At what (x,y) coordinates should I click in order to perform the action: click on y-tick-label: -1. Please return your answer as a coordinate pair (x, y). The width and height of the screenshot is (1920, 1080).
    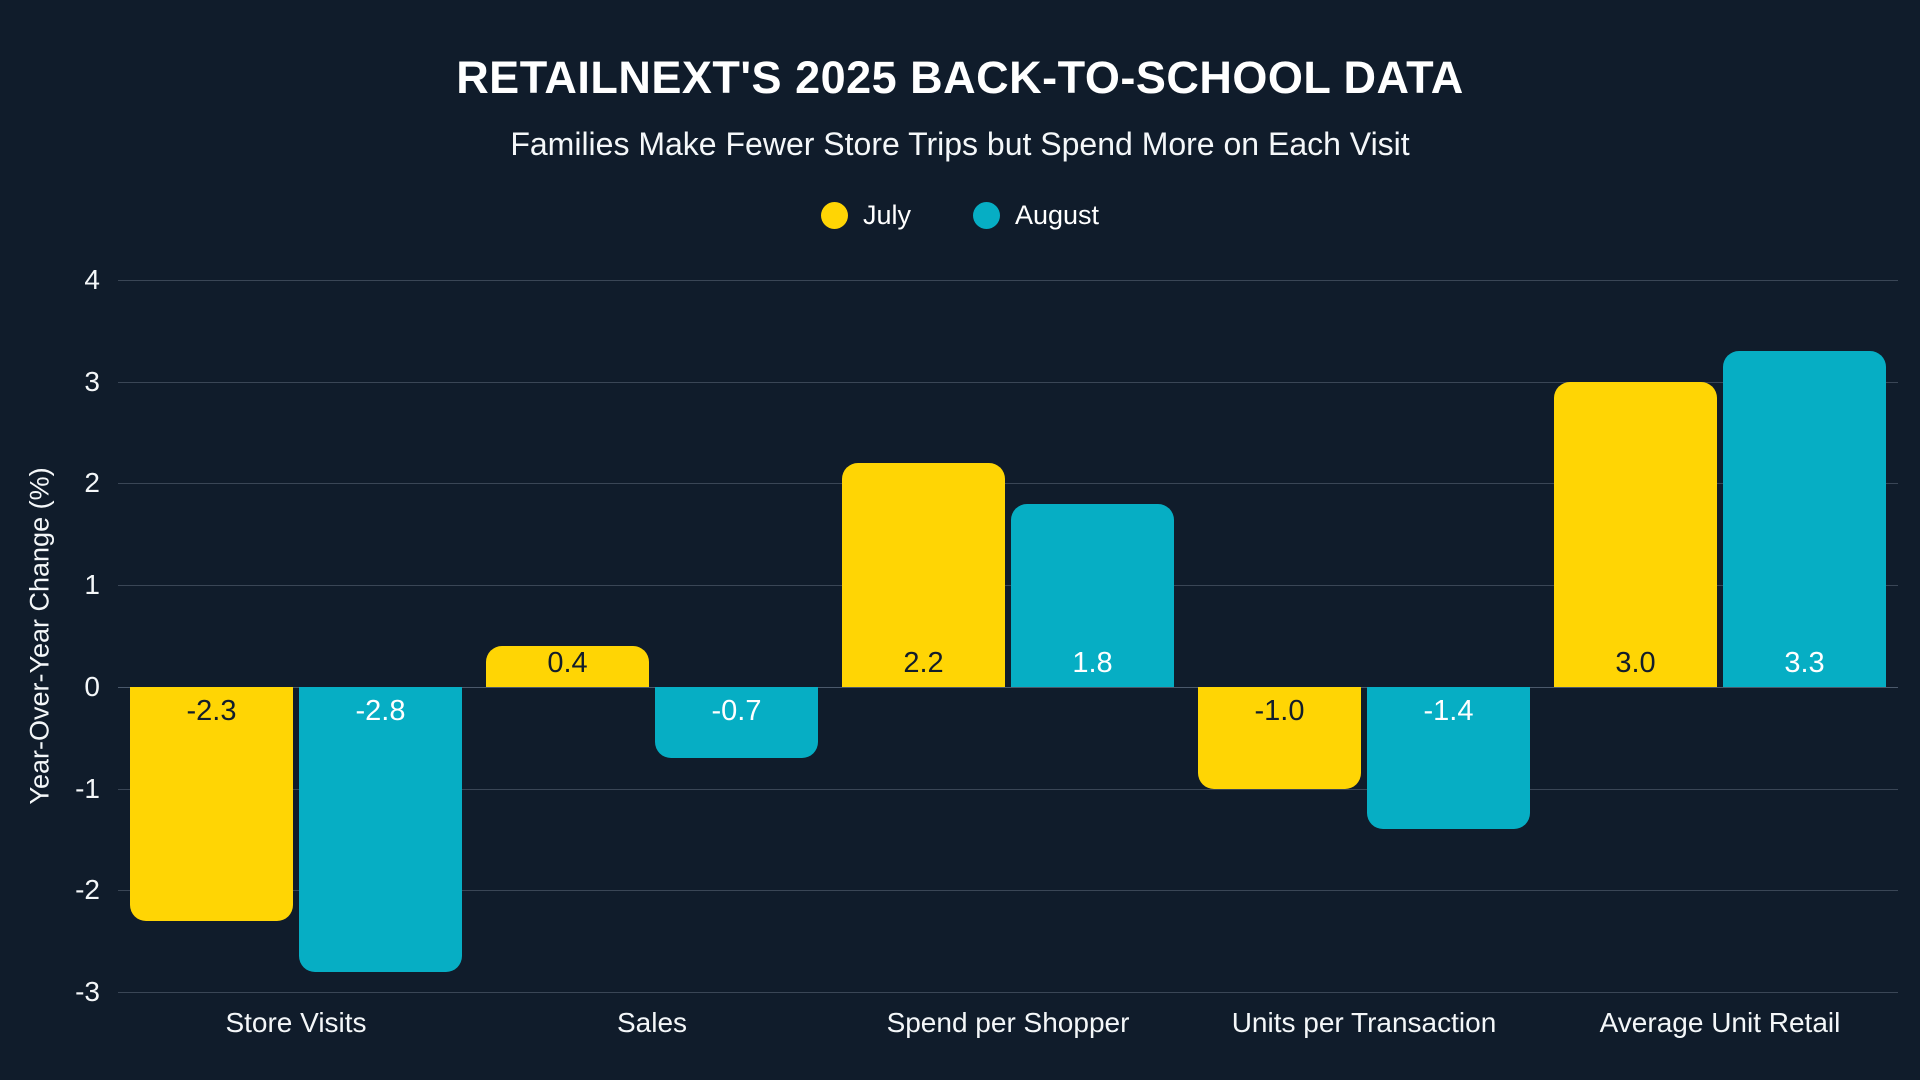
    Looking at the image, I should click on (87, 788).